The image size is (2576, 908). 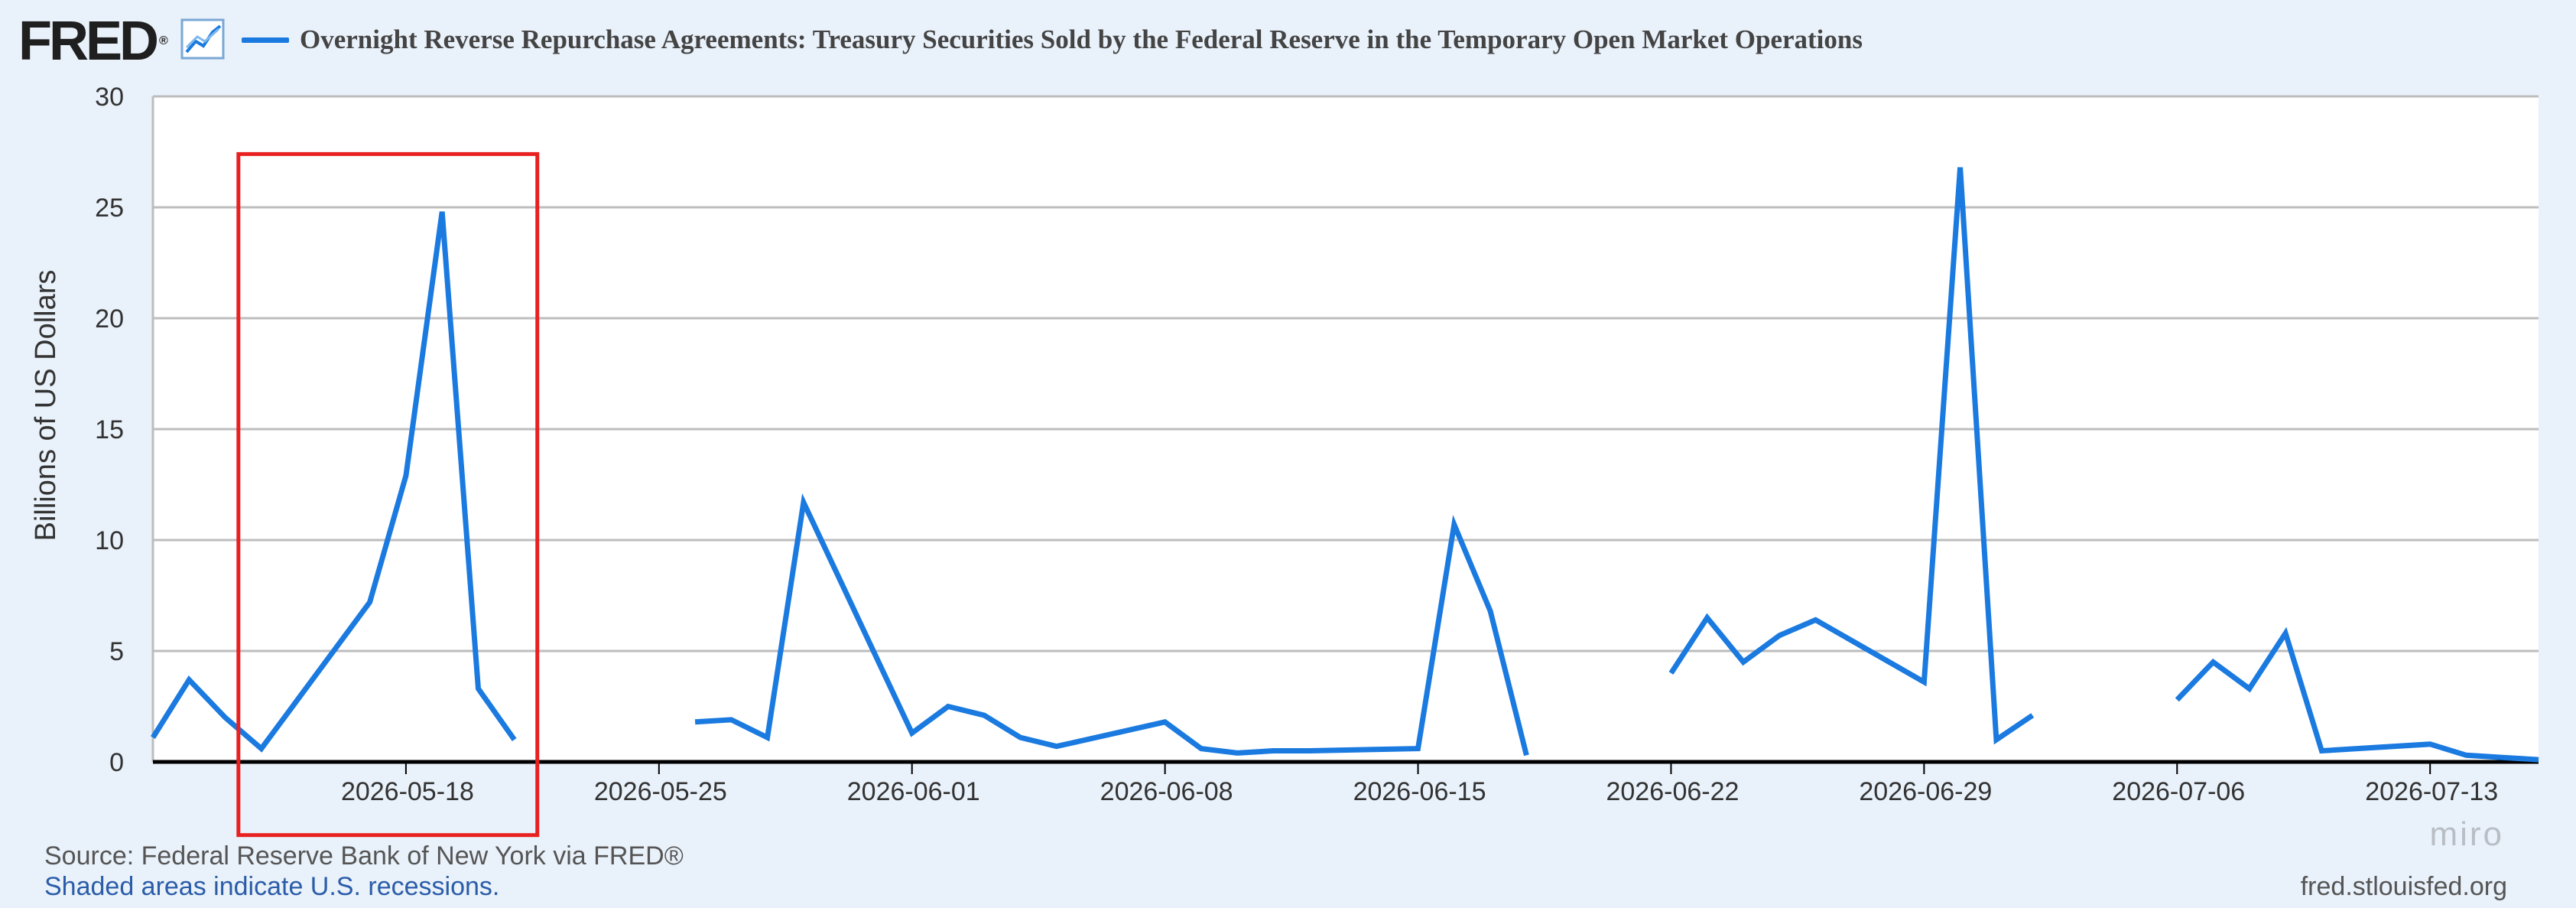 What do you see at coordinates (265, 40) in the screenshot?
I see `legend-swatch` at bounding box center [265, 40].